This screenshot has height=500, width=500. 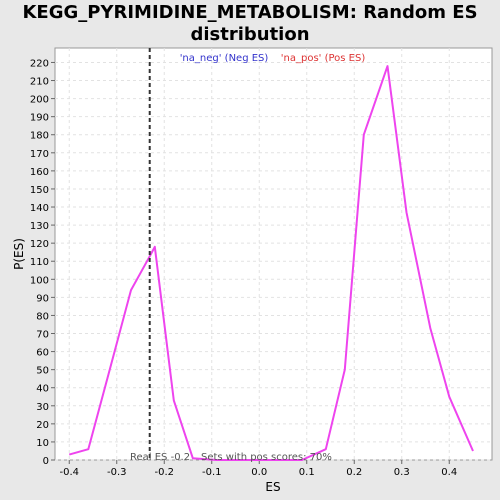 What do you see at coordinates (39, 172) in the screenshot?
I see `y-tick-label: 160` at bounding box center [39, 172].